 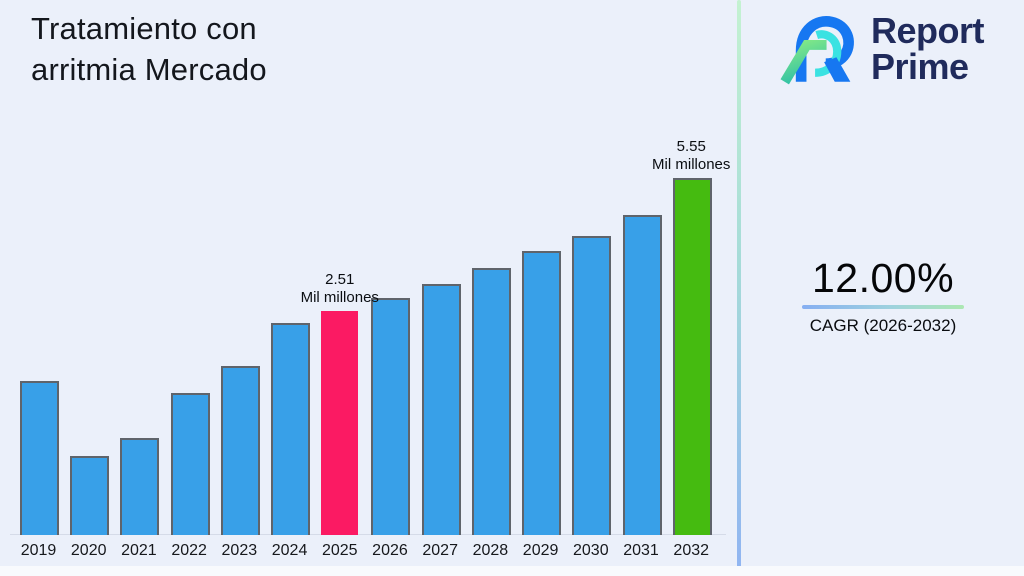 I want to click on report-prime-logo-text: Report Prime, so click(x=928, y=48).